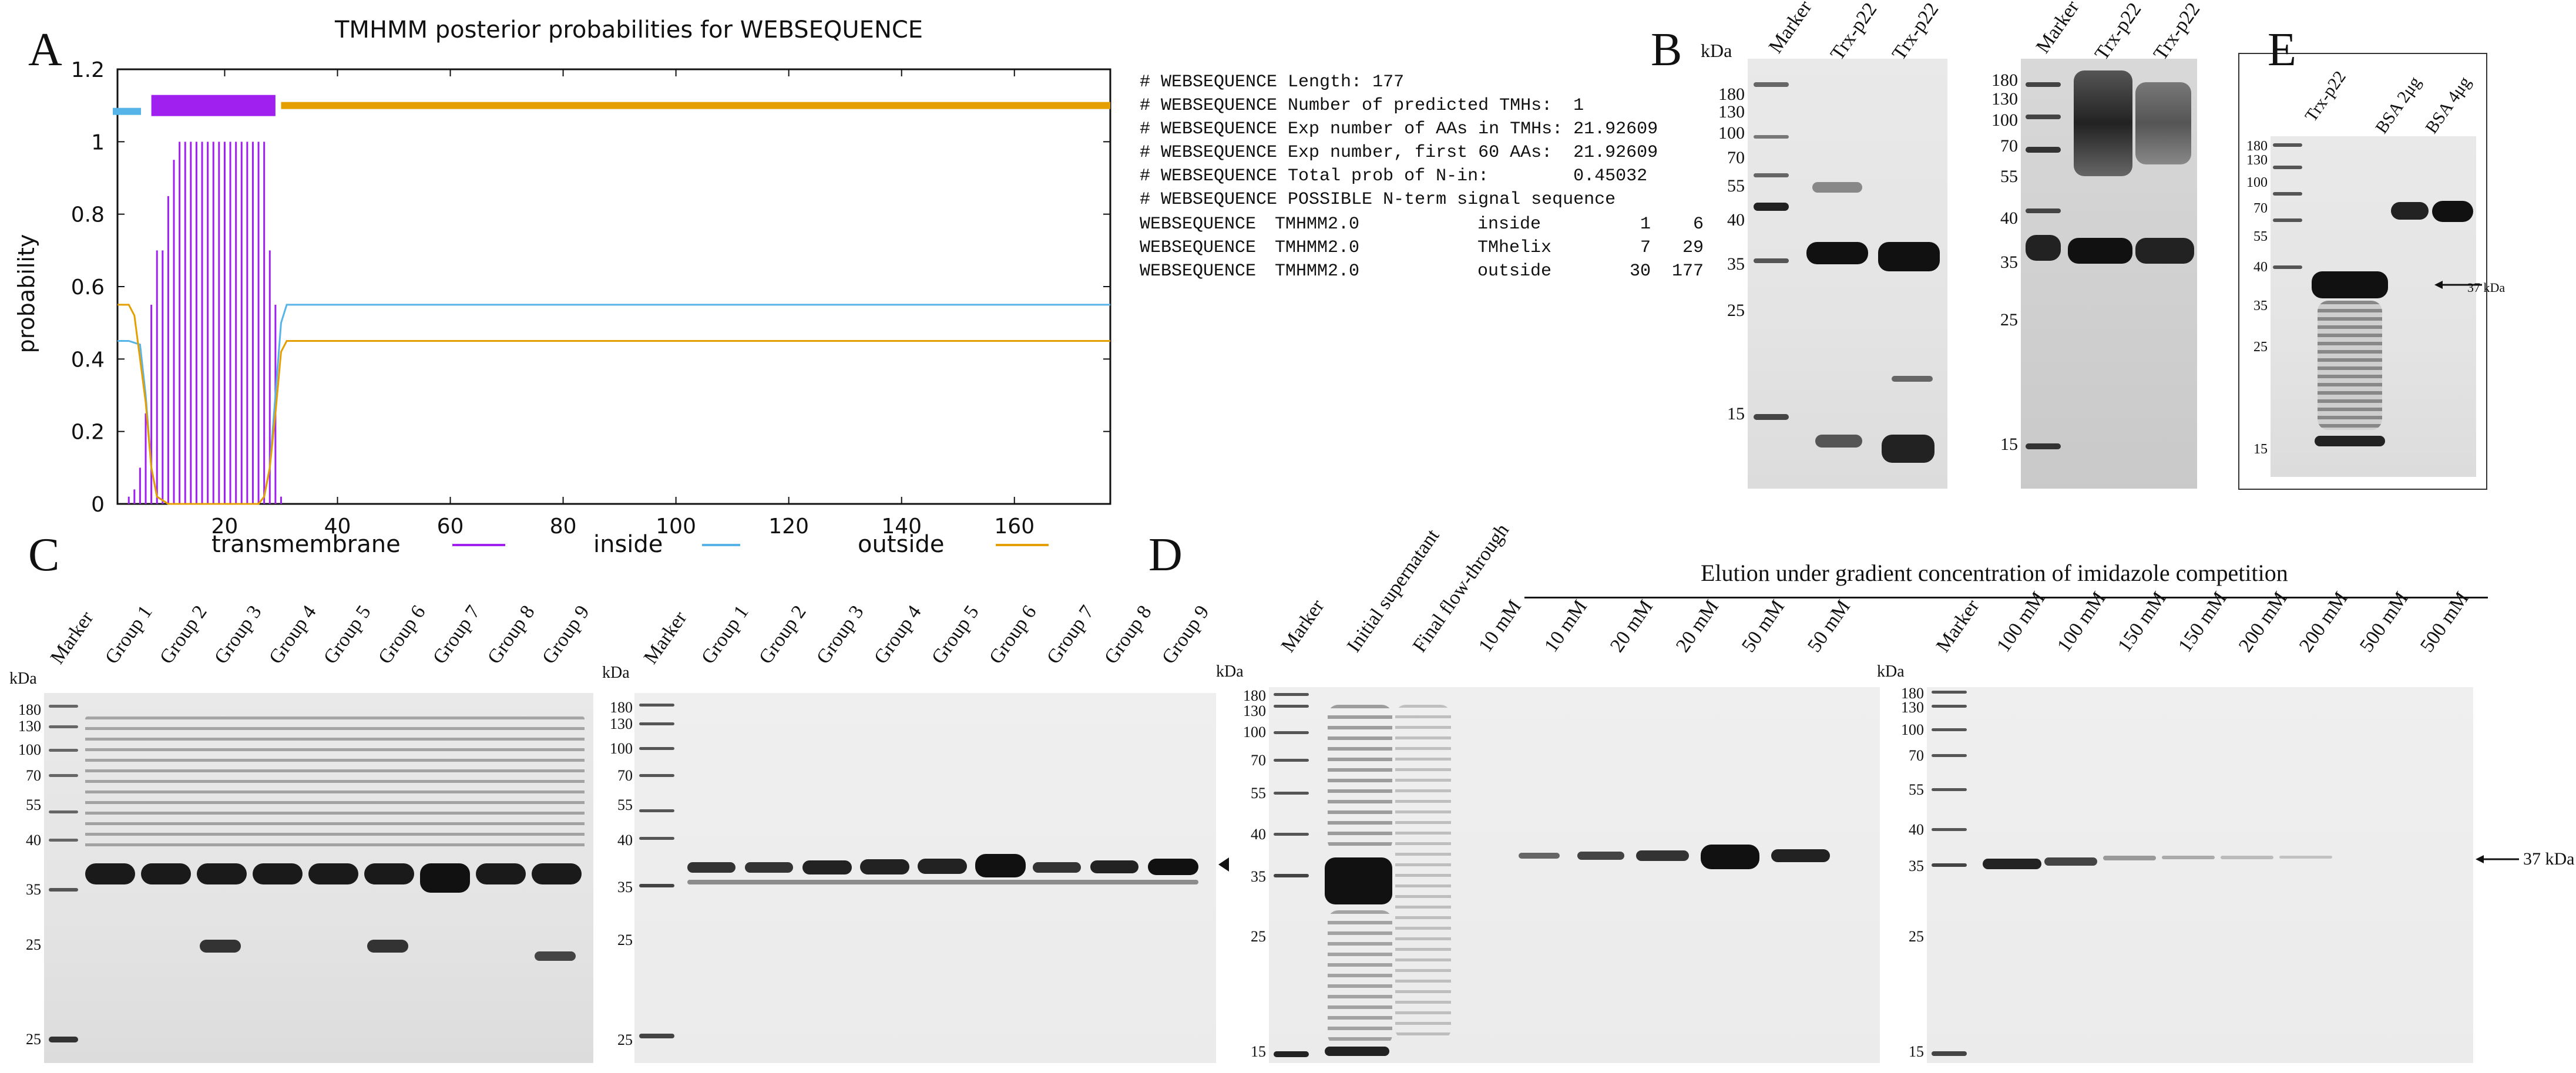  I want to click on c2-lane-label: Group 5, so click(955, 634).